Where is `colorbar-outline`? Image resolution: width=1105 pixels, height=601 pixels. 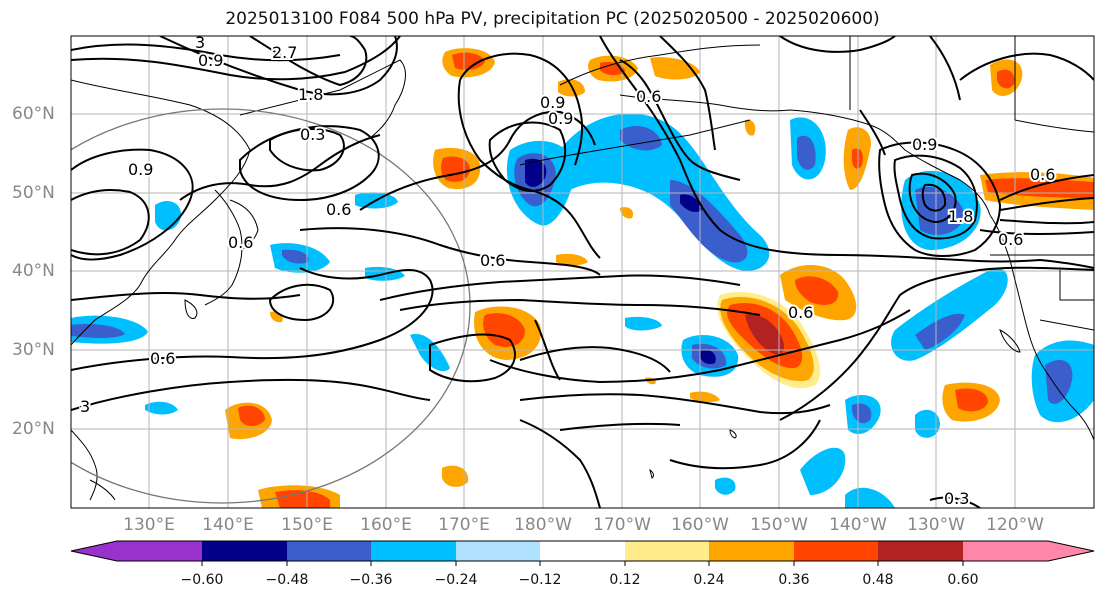 colorbar-outline is located at coordinates (582, 551).